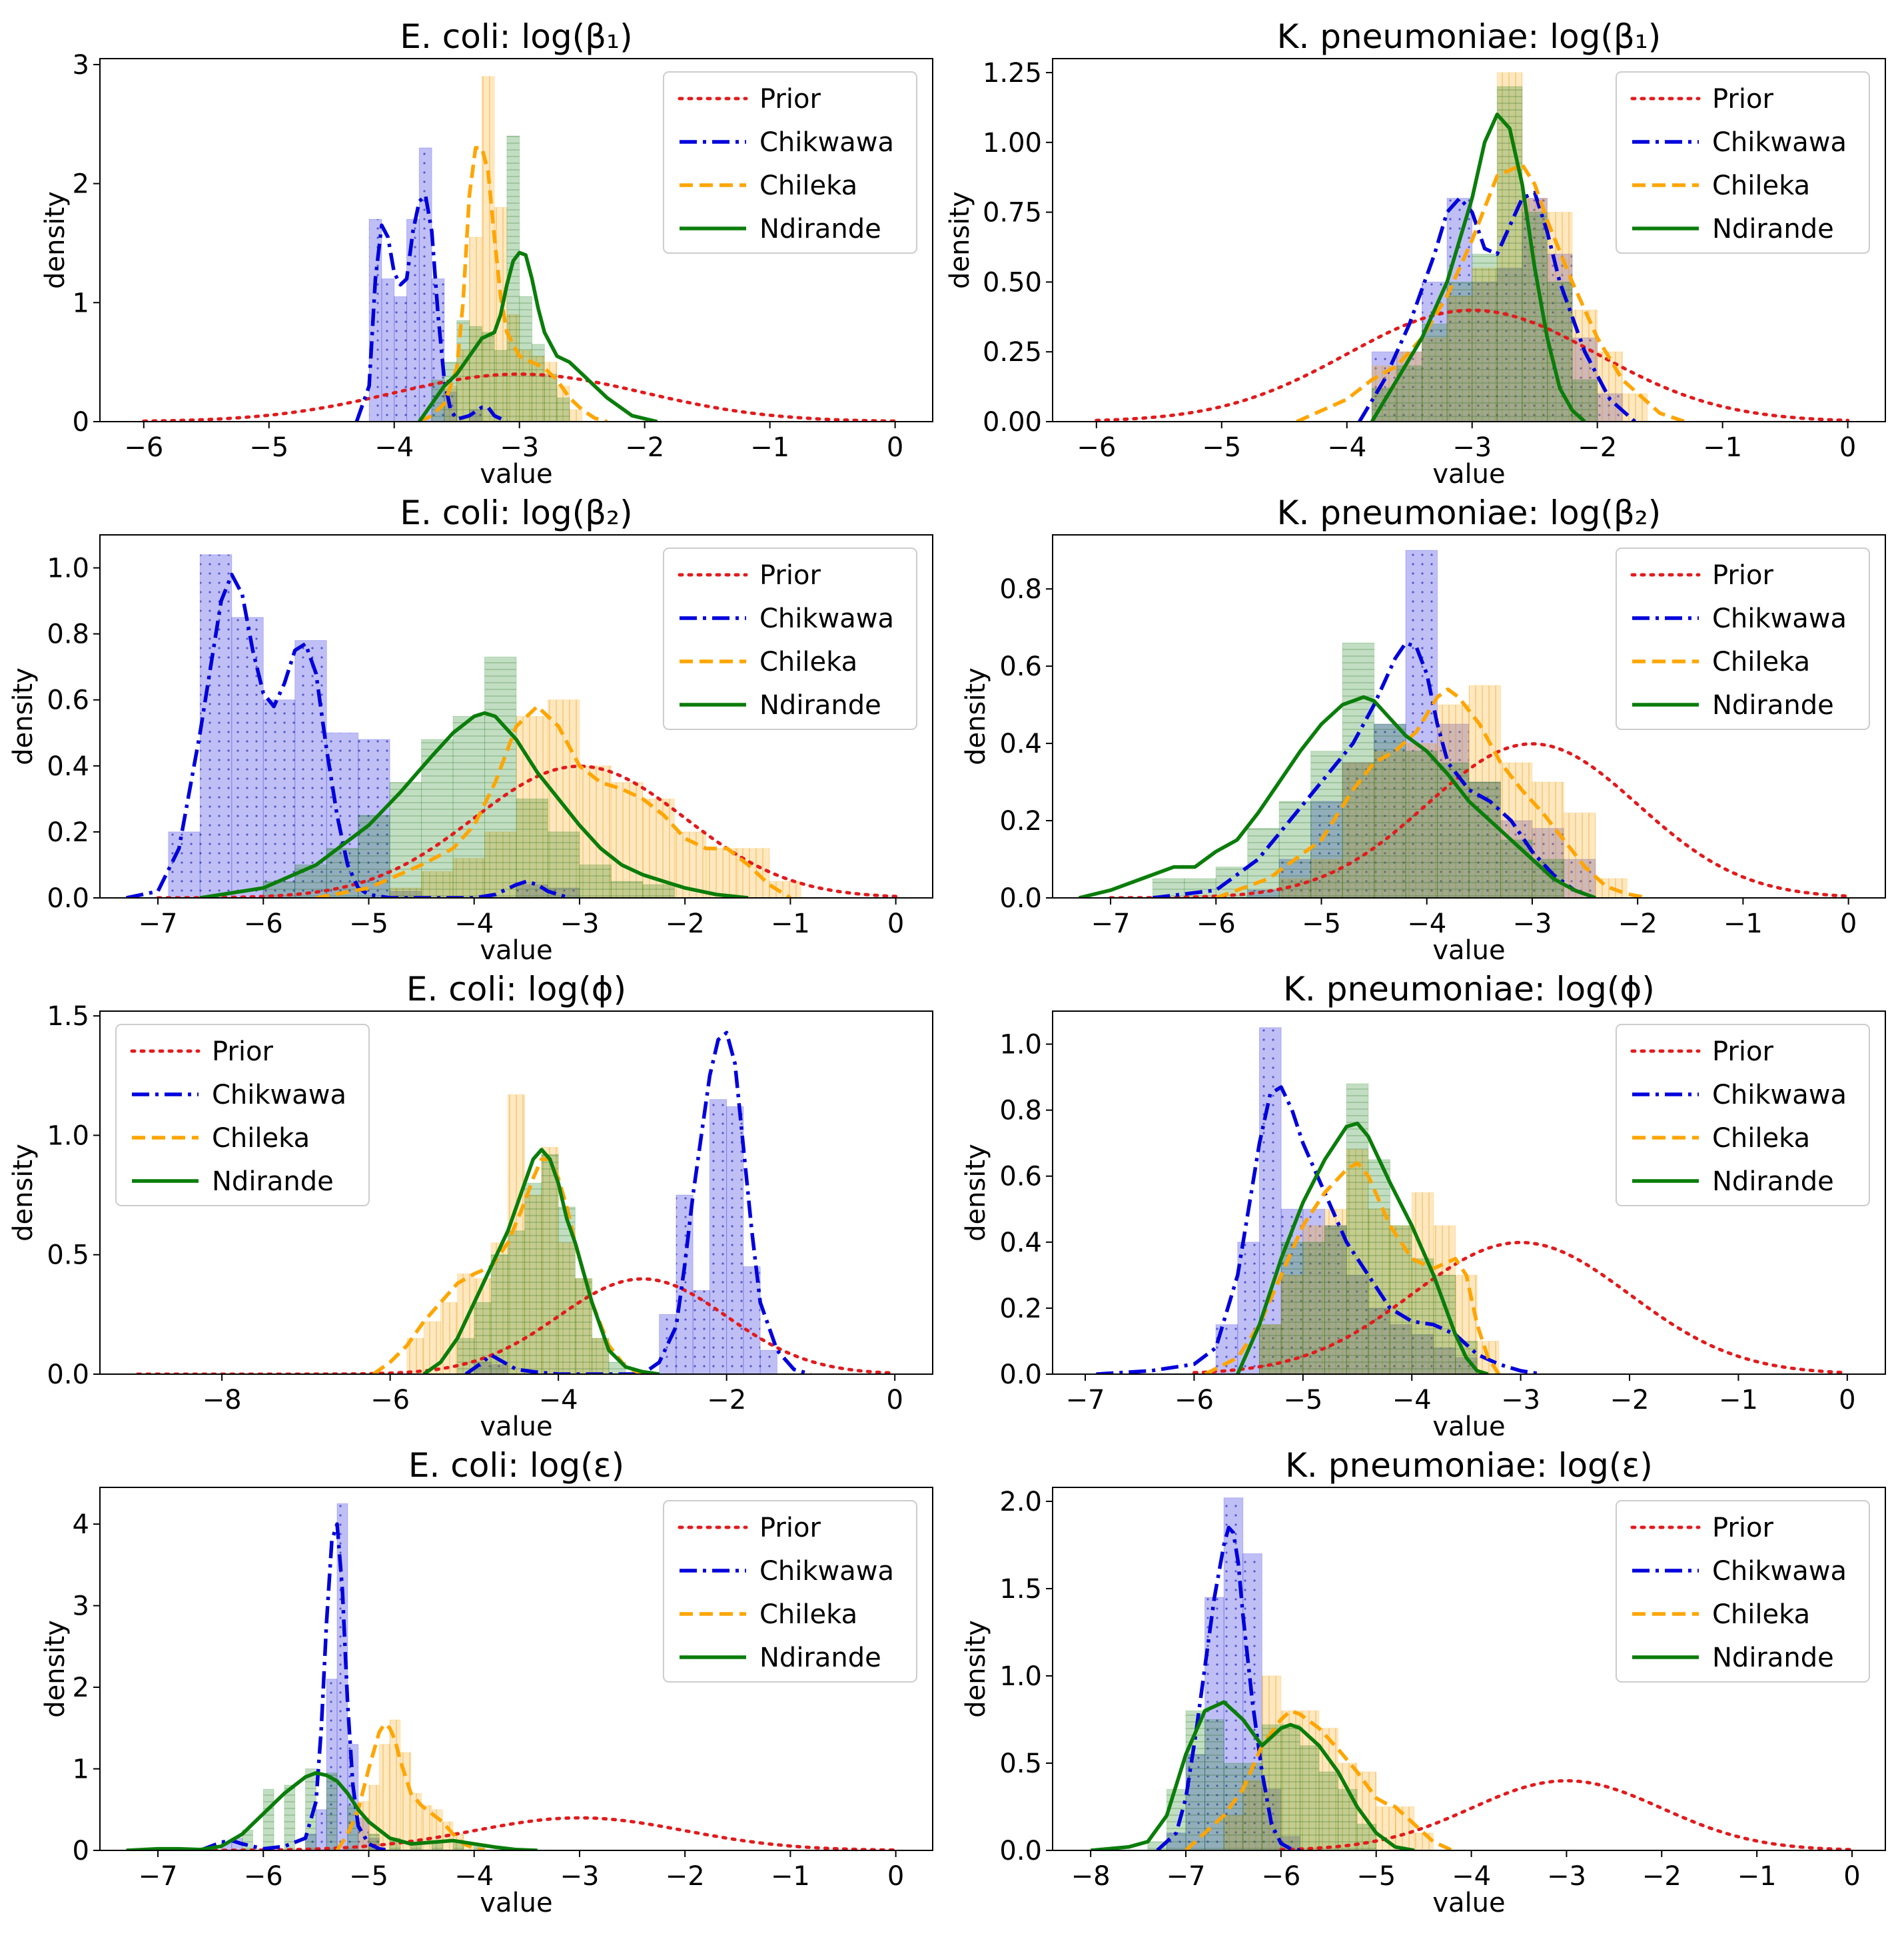 The width and height of the screenshot is (1904, 1935). Describe the element at coordinates (1012, 213) in the screenshot. I see `y-tick-label: 0.75` at that location.